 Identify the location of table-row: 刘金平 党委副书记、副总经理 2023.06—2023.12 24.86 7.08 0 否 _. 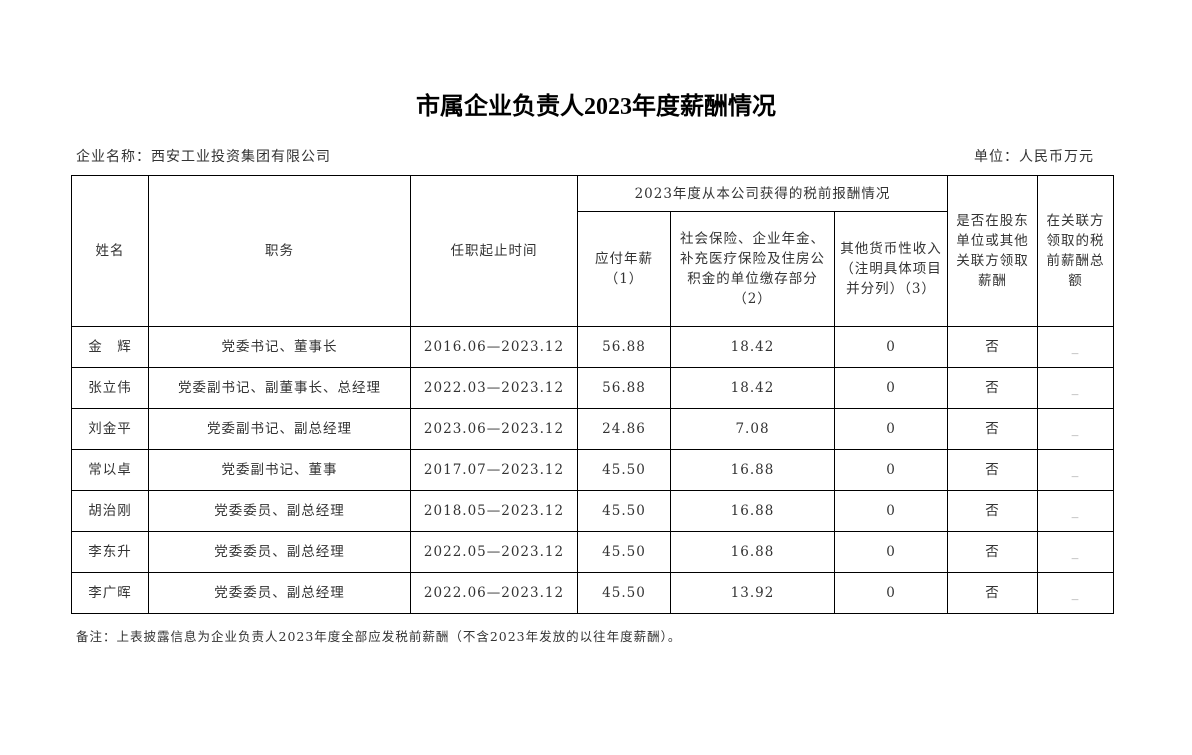
(593, 429).